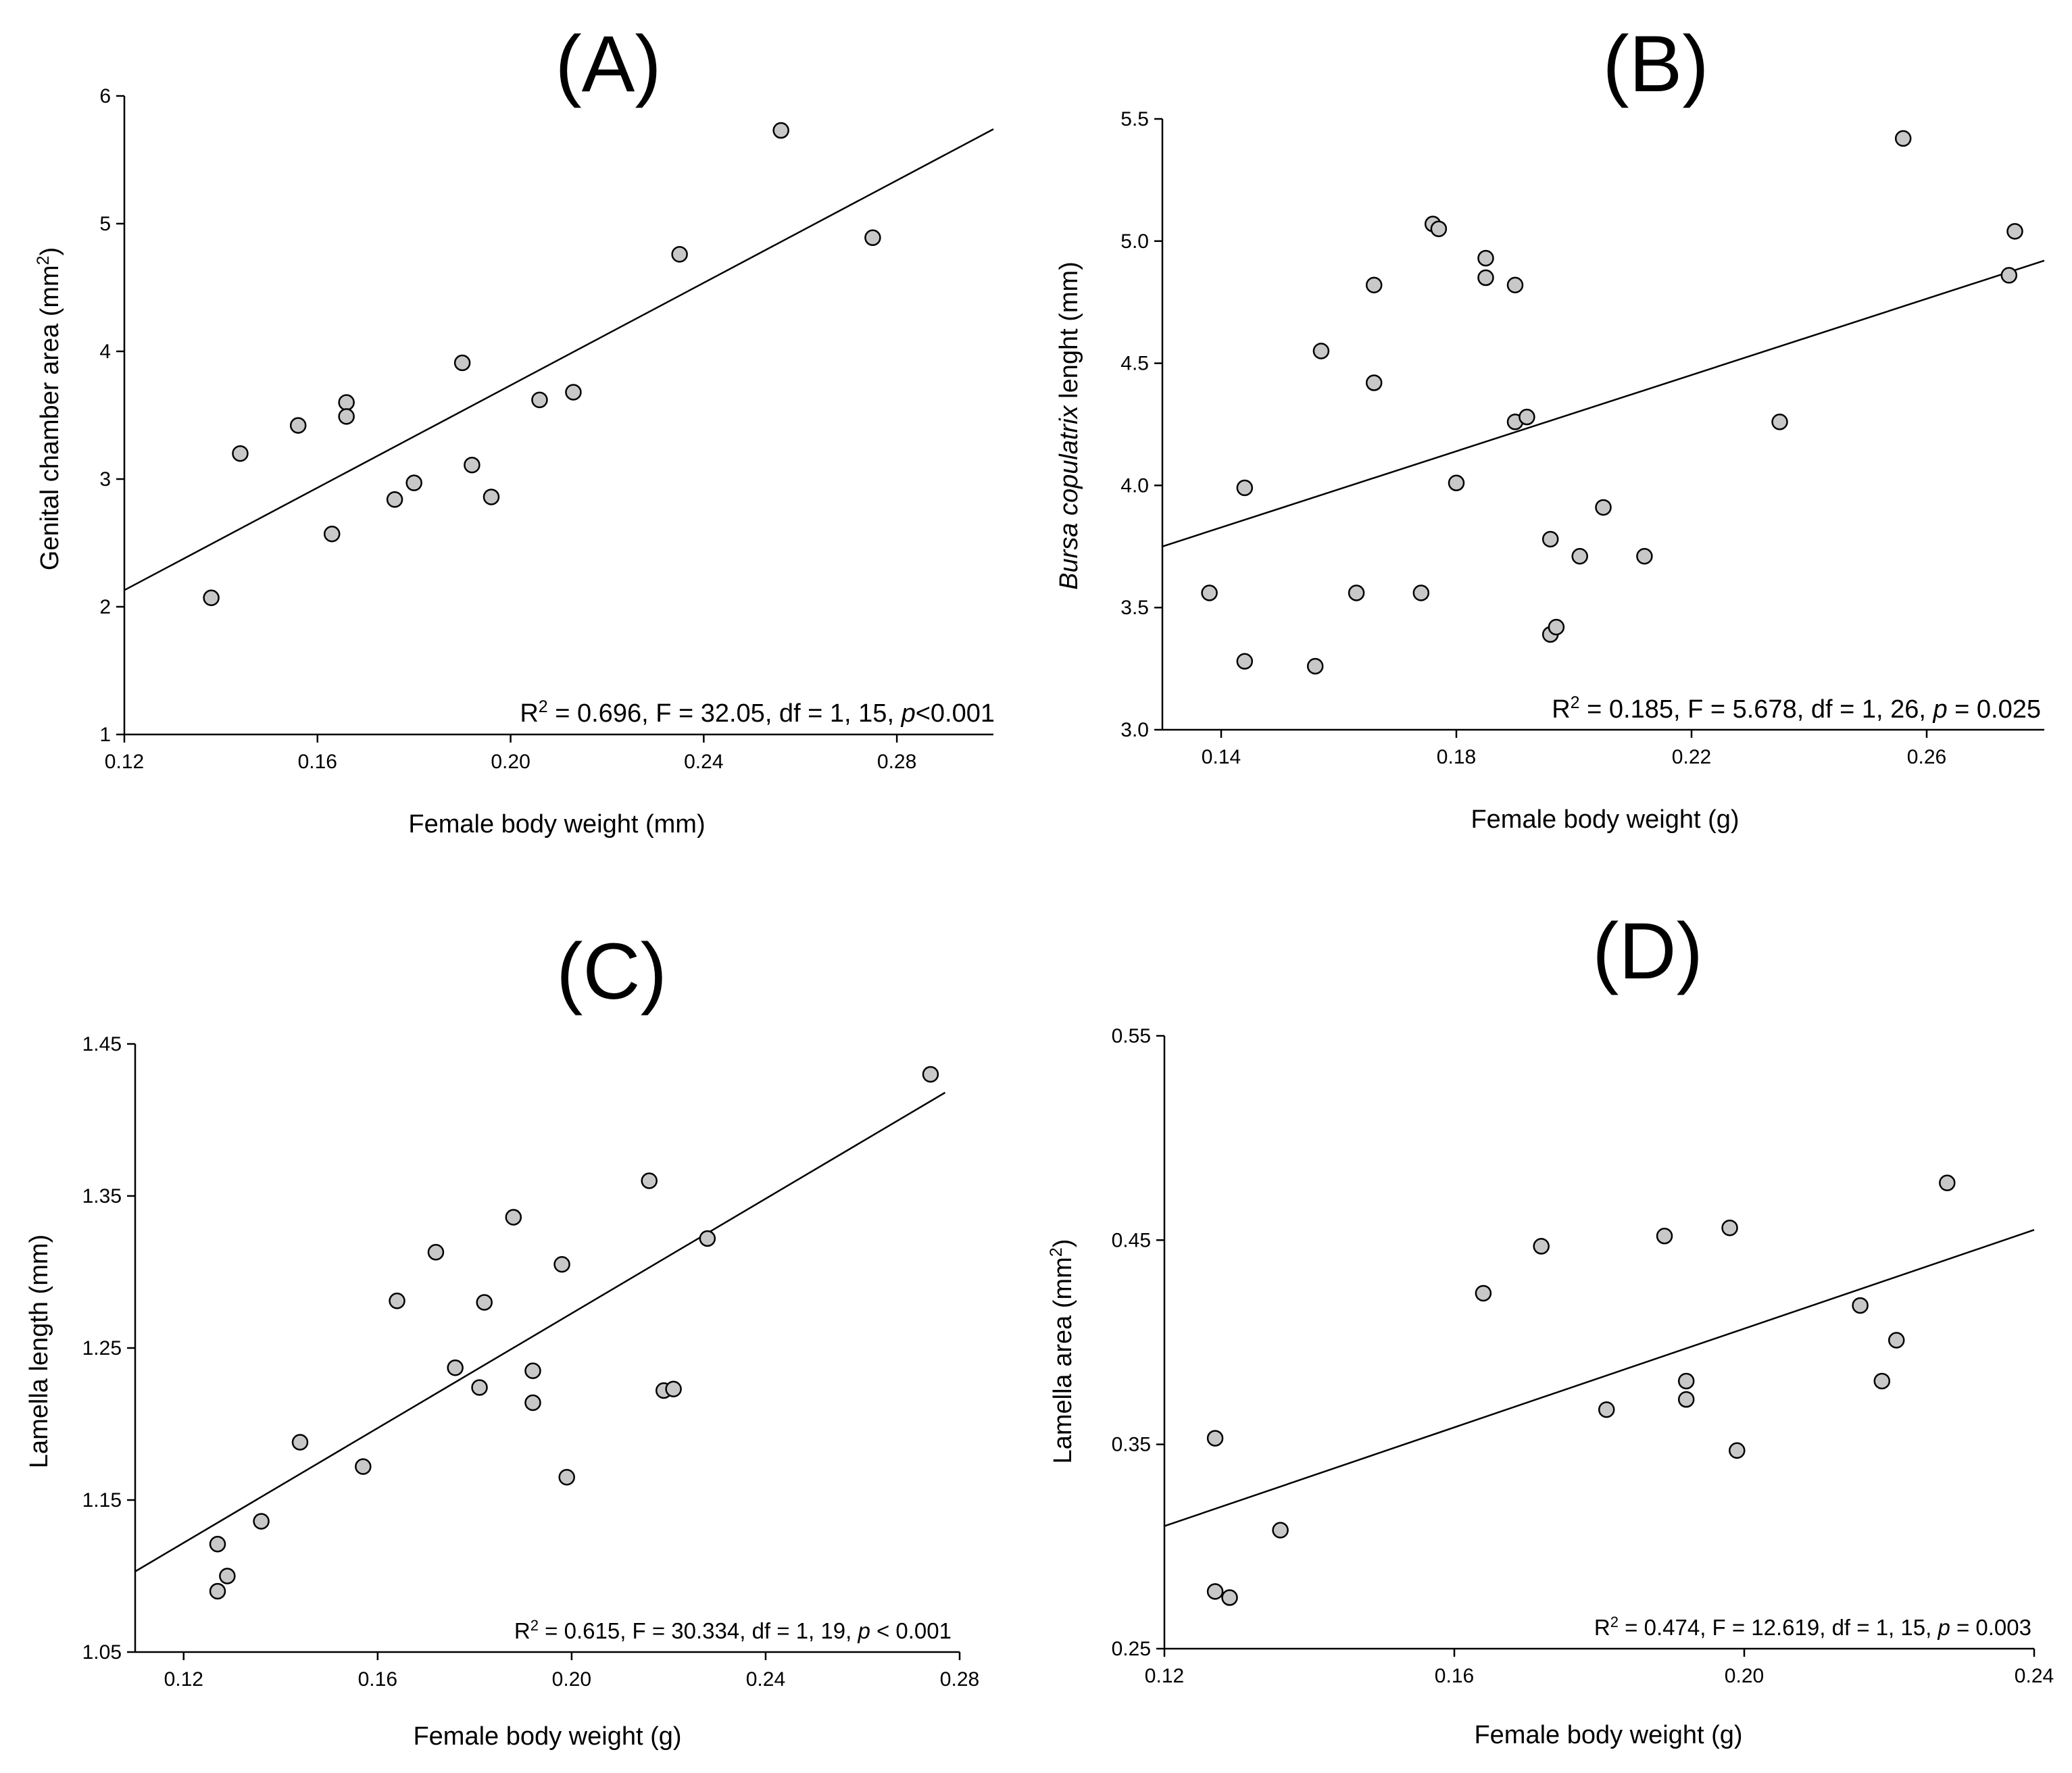 The height and width of the screenshot is (1773, 2072). What do you see at coordinates (1221, 757) in the screenshot?
I see `x-tick-label: 0.14` at bounding box center [1221, 757].